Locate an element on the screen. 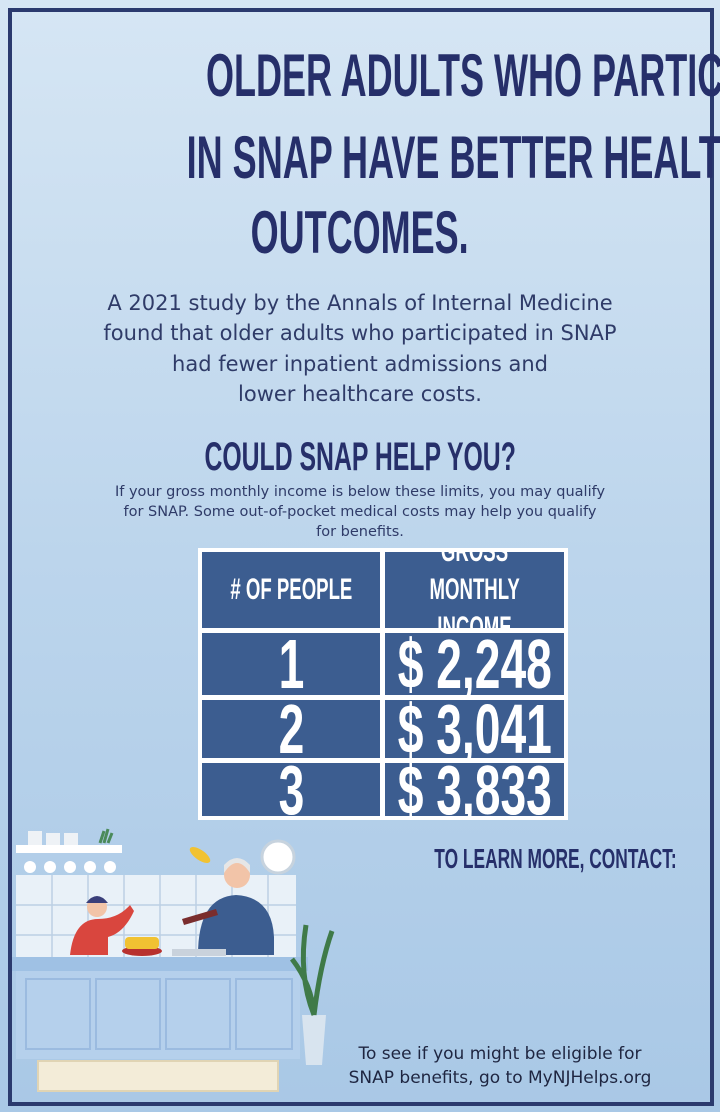 The width and height of the screenshot is (720, 1112). cell-text: 1 is located at coordinates (291, 664).